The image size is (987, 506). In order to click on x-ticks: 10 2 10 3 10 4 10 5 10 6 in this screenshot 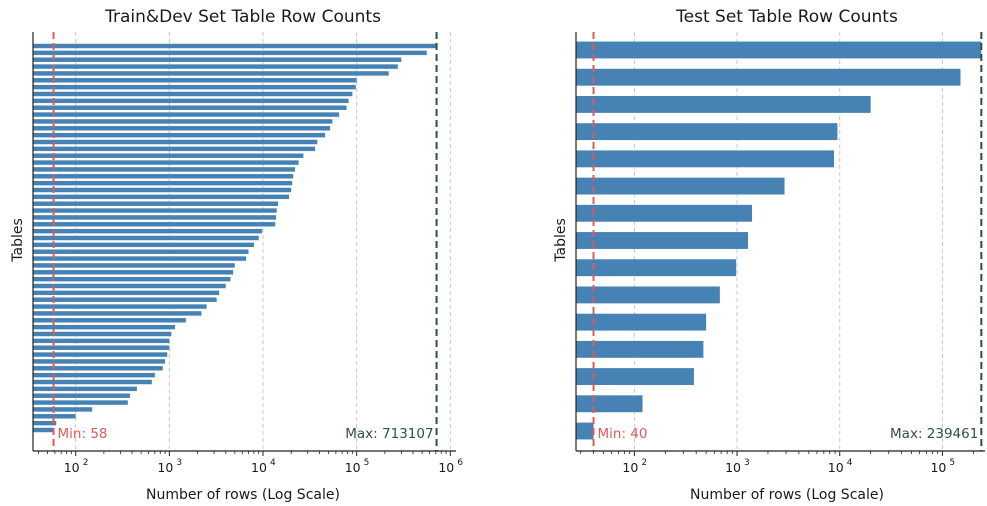, I will do `click(250, 463)`.